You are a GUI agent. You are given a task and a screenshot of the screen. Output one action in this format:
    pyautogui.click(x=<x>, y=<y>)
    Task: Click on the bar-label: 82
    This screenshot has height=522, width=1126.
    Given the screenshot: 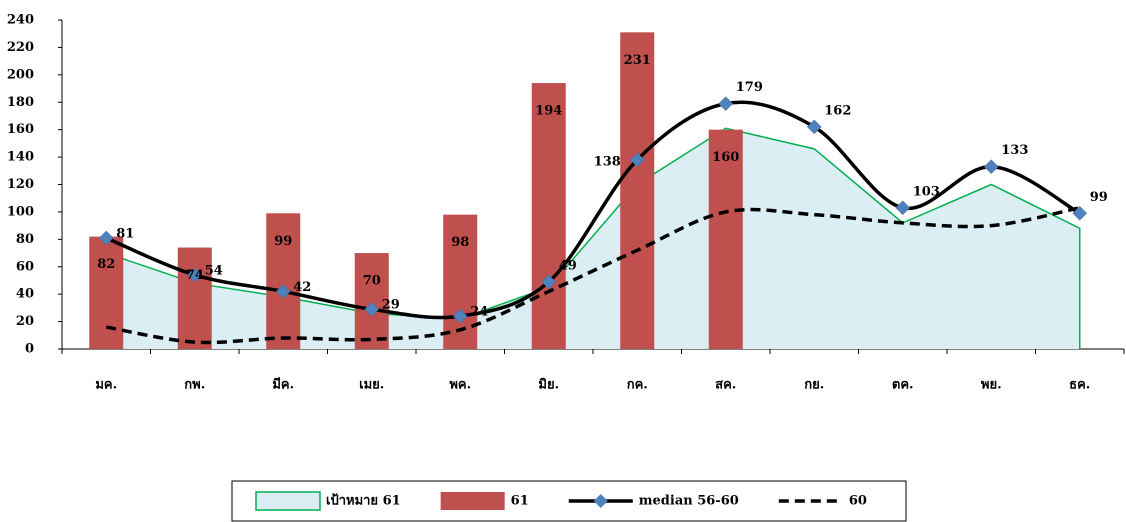 What is the action you would take?
    pyautogui.click(x=106, y=264)
    